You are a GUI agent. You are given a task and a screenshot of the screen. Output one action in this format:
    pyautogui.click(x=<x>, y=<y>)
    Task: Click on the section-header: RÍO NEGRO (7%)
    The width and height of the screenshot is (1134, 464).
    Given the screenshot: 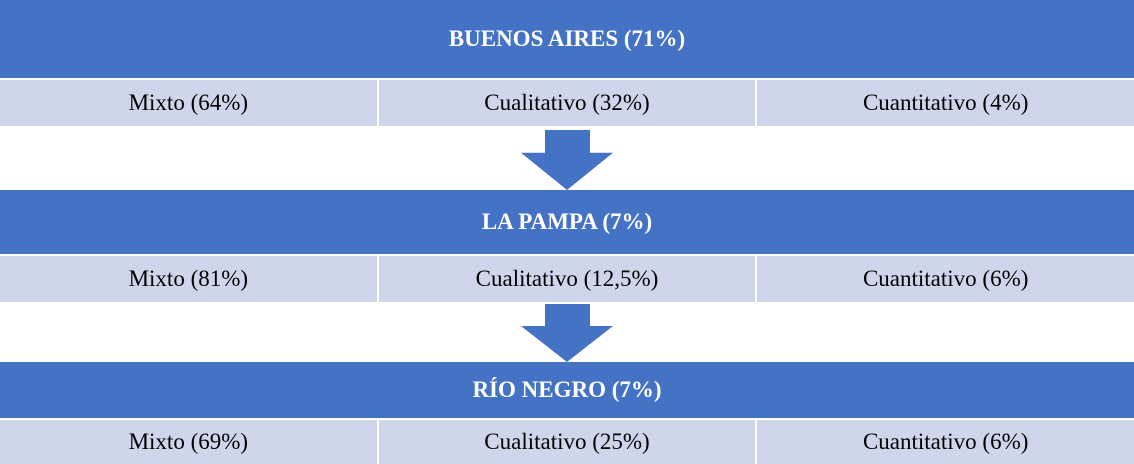 What is the action you would take?
    pyautogui.click(x=567, y=390)
    